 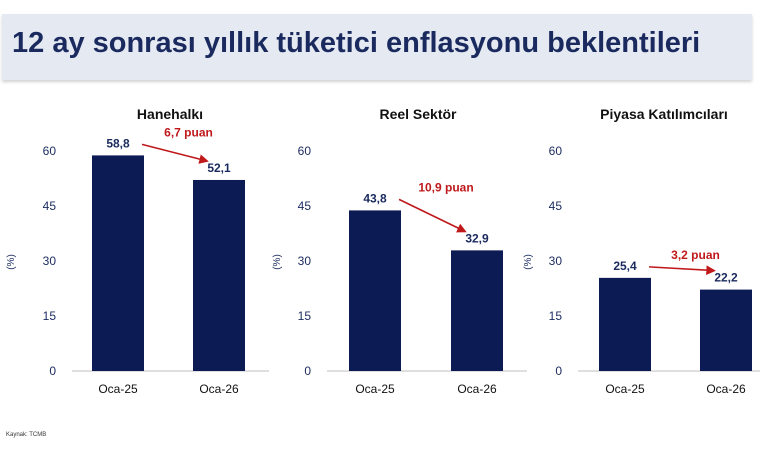 What do you see at coordinates (188, 132) in the screenshot?
I see `change-label: 6,7 puan` at bounding box center [188, 132].